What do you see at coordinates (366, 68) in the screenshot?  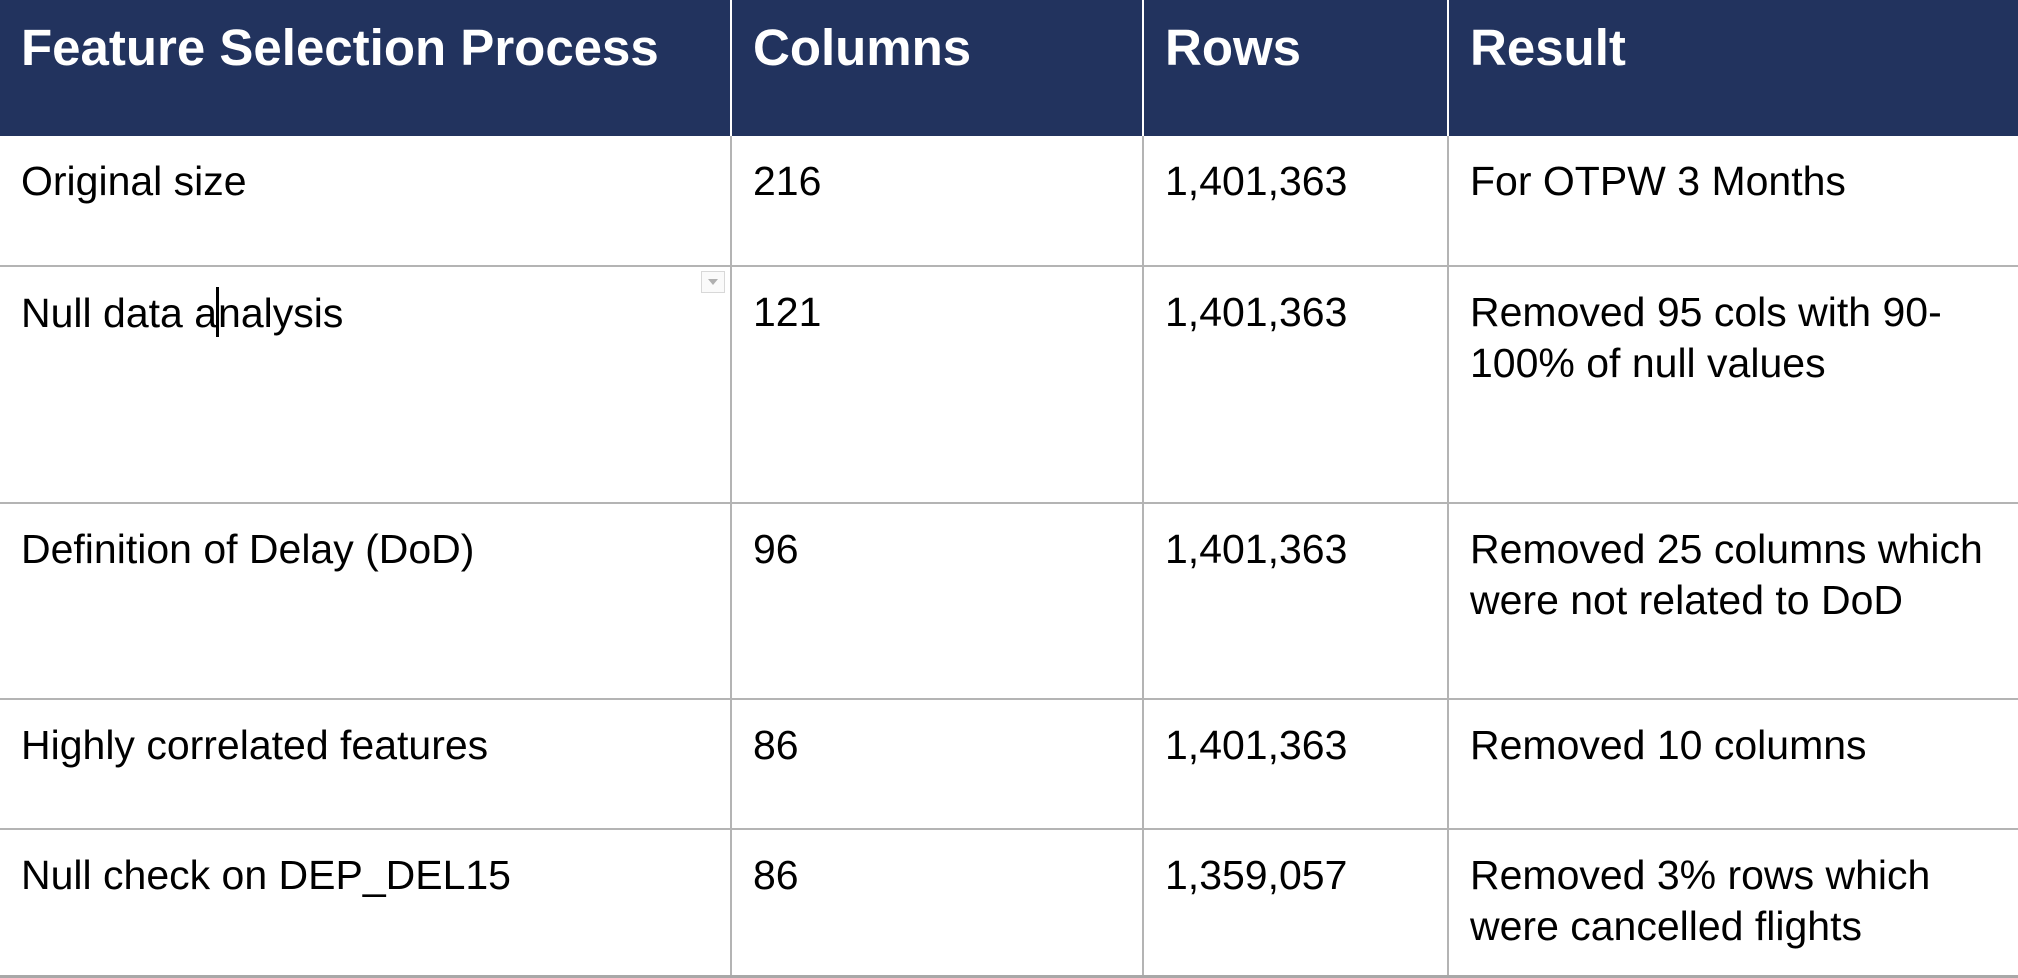 I see `header-feature-selection-process: Feature Selection Process` at bounding box center [366, 68].